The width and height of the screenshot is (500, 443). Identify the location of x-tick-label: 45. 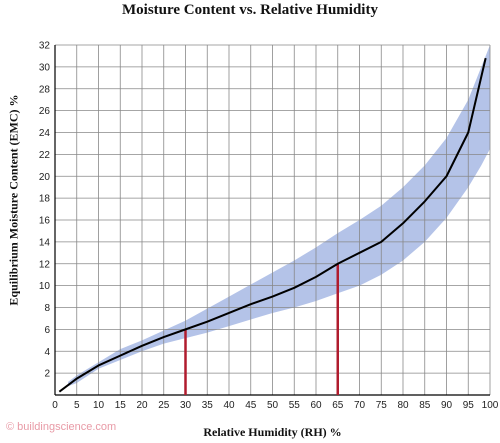
(251, 405).